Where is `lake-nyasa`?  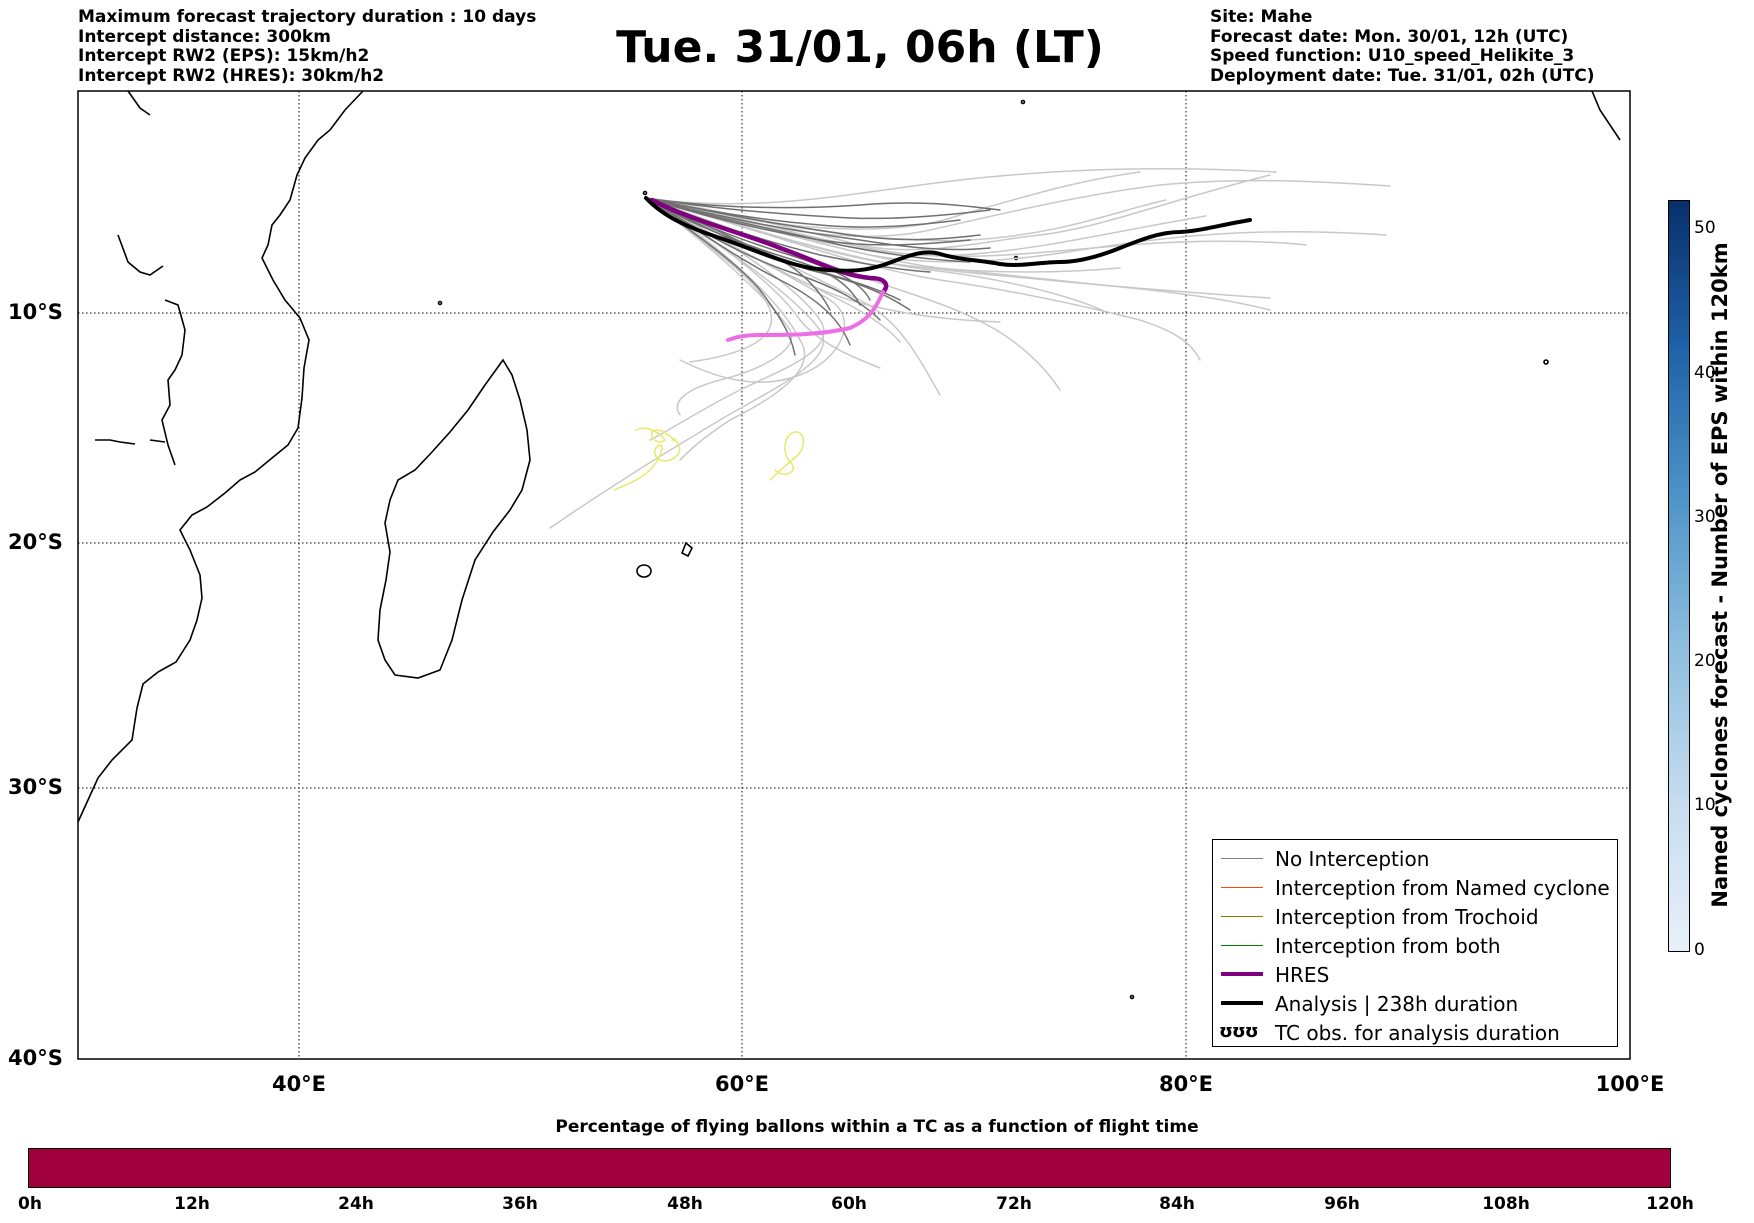 lake-nyasa is located at coordinates (115, 442).